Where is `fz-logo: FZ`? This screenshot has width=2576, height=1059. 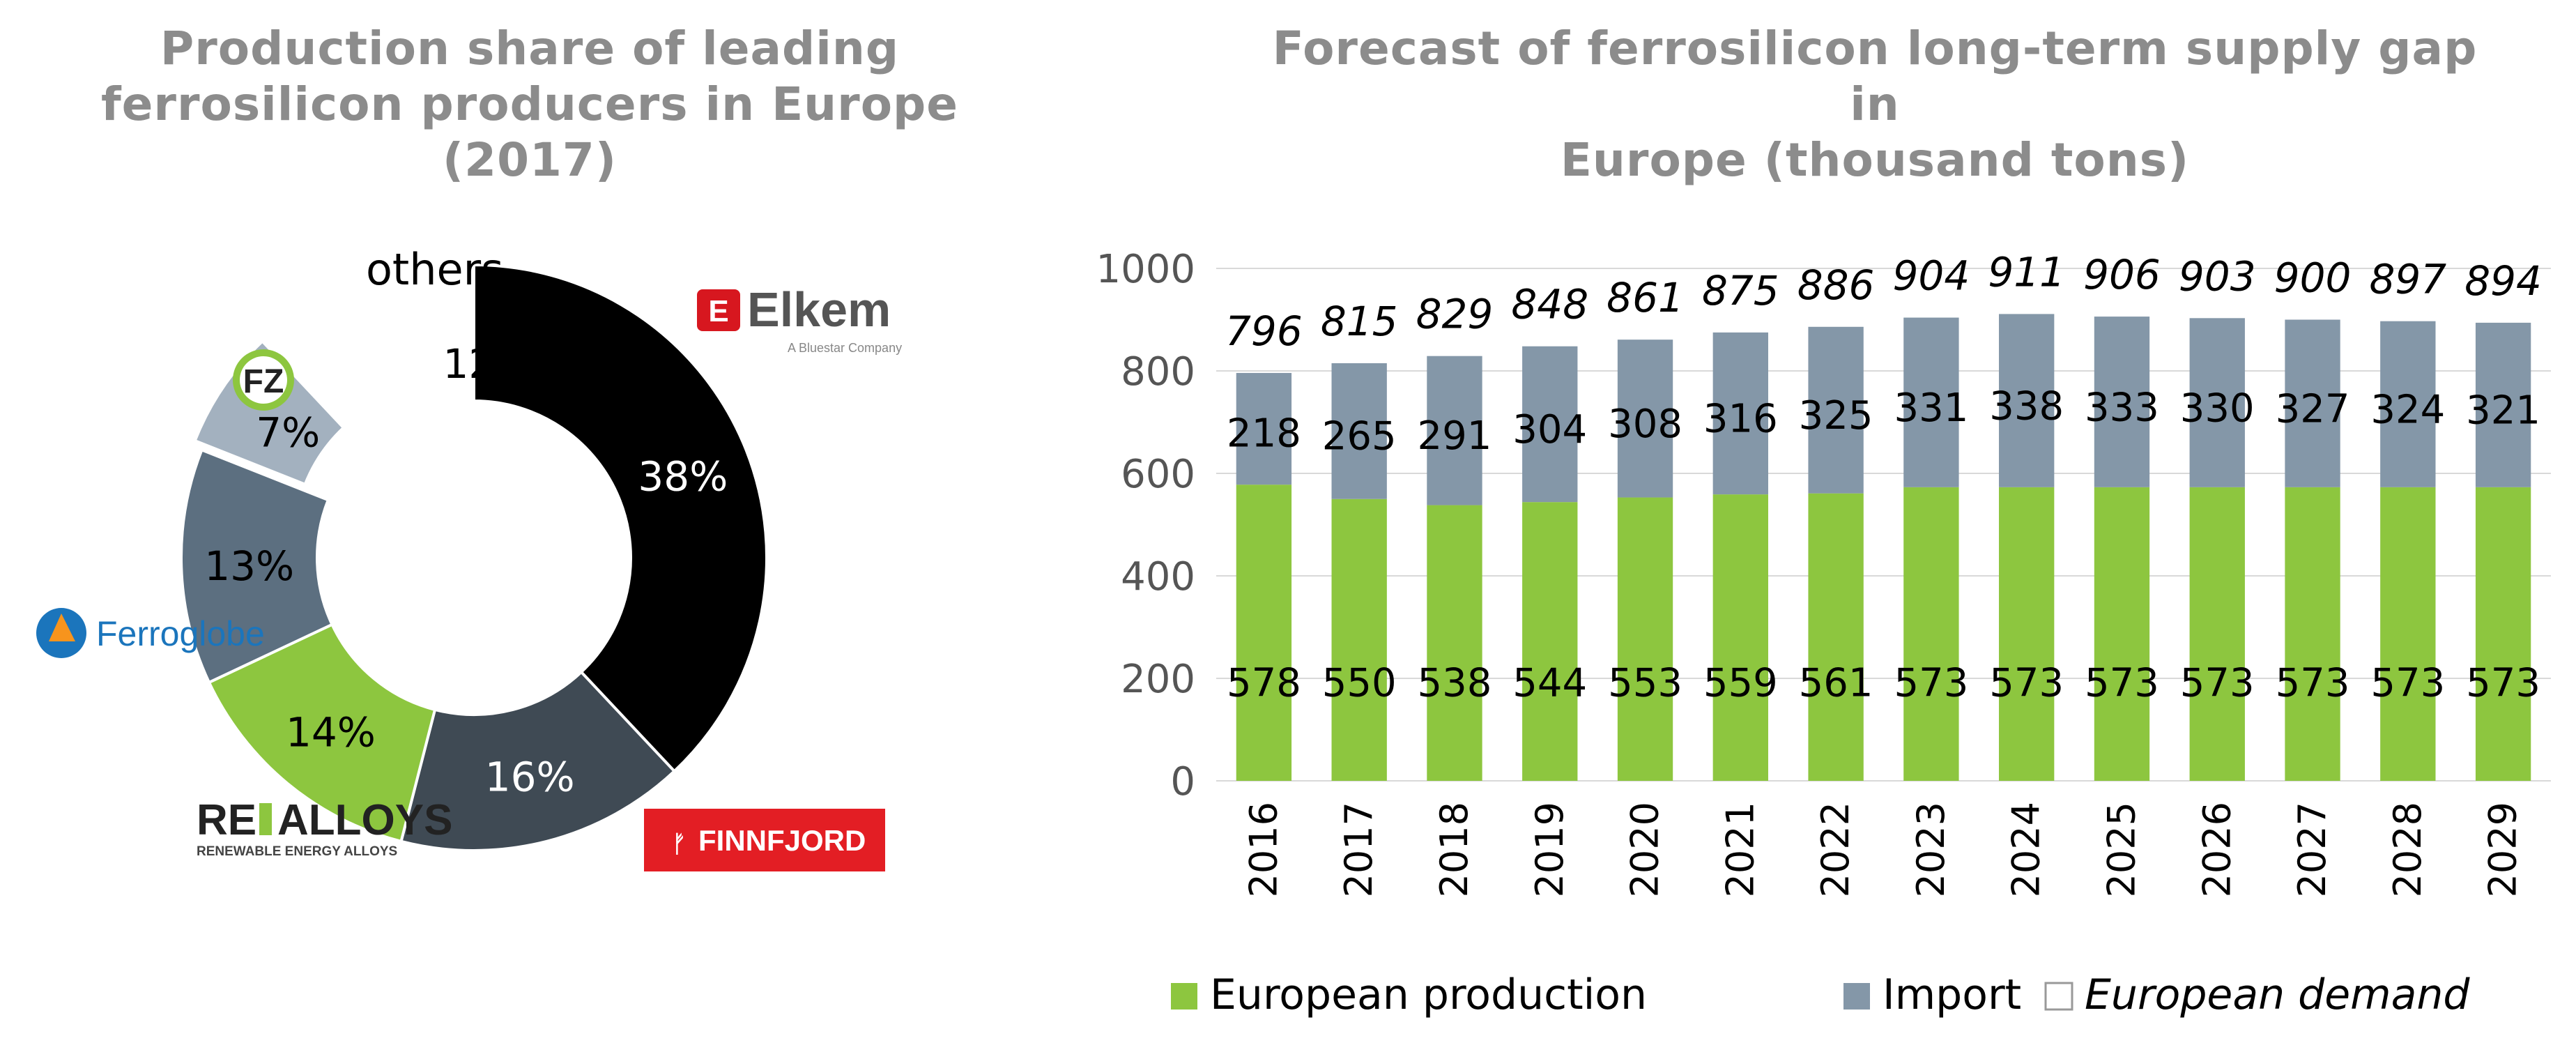 fz-logo: FZ is located at coordinates (263, 380).